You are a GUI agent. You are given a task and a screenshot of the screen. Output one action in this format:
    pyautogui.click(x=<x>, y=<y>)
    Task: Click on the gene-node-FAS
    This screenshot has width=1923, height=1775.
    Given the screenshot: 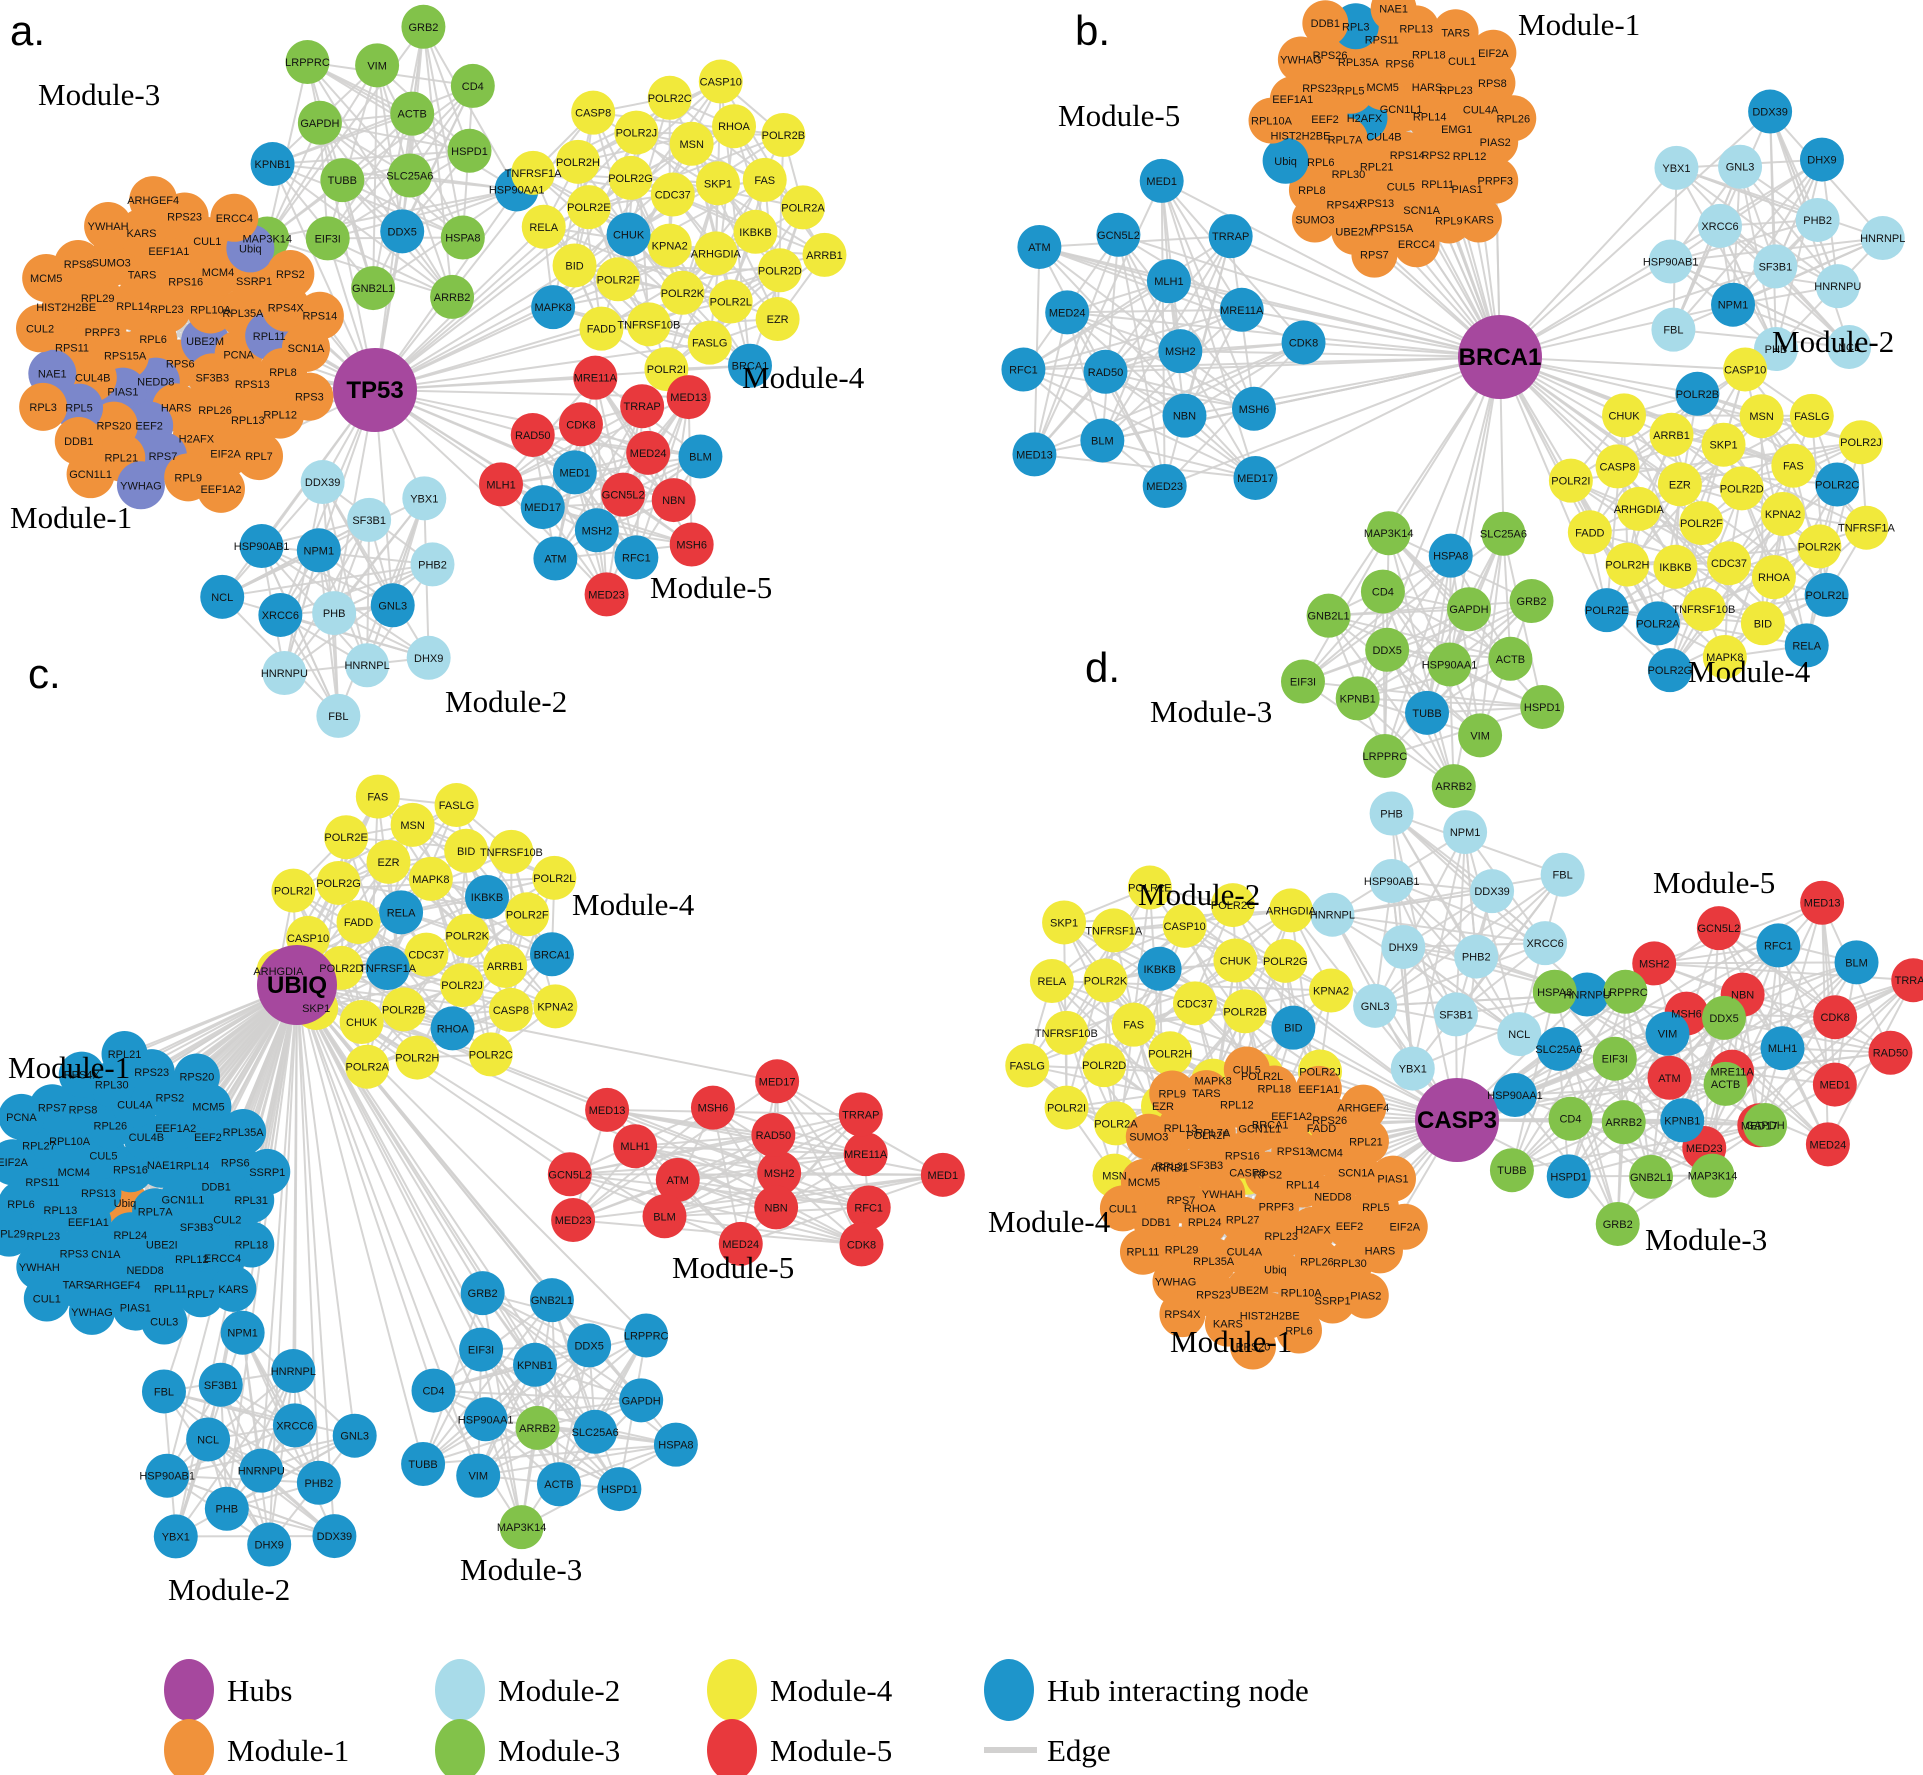 What is the action you would take?
    pyautogui.click(x=377, y=796)
    